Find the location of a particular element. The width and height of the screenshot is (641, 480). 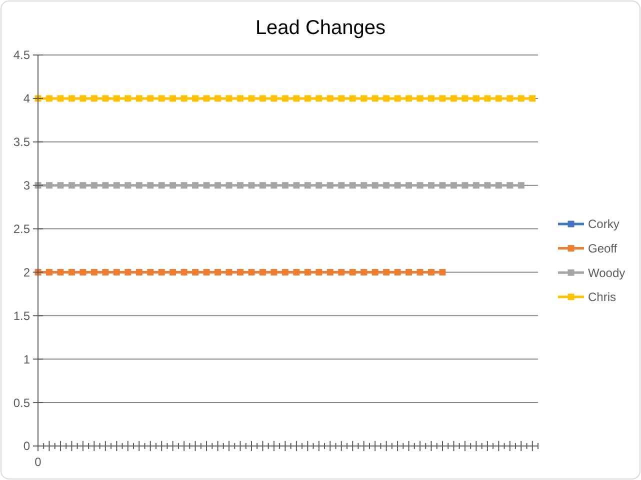

legend-label: Geoff is located at coordinates (603, 249).